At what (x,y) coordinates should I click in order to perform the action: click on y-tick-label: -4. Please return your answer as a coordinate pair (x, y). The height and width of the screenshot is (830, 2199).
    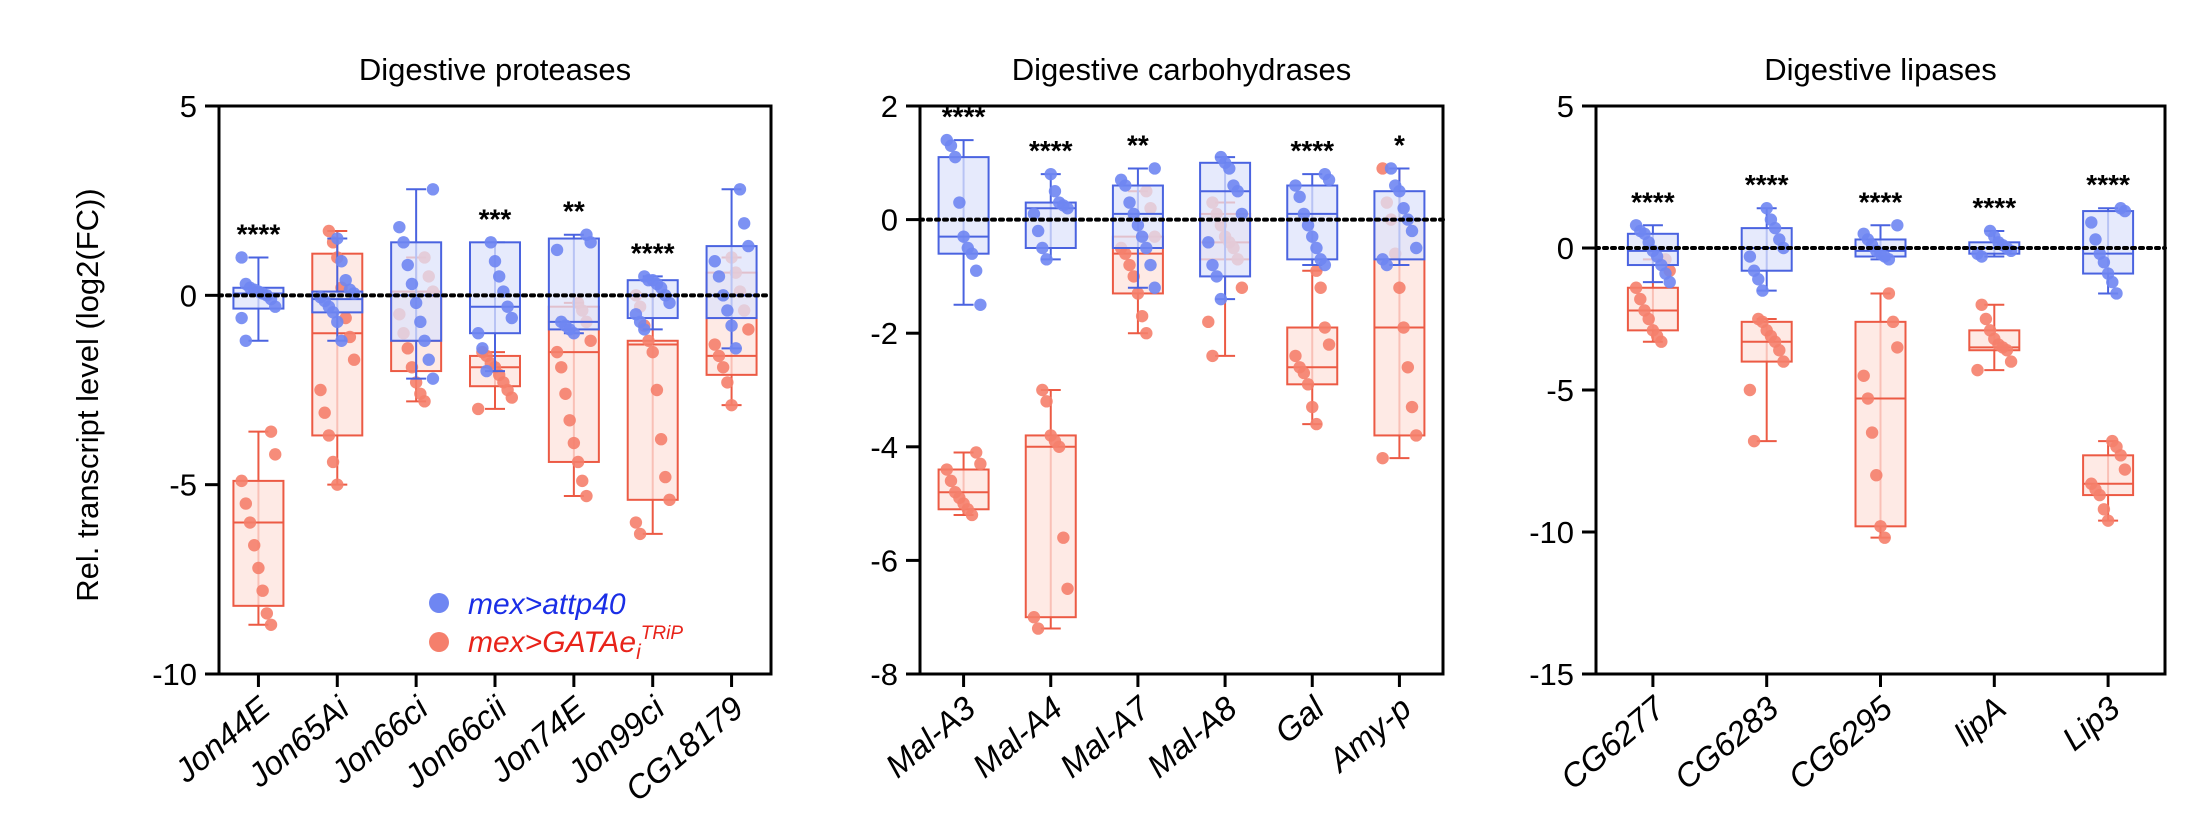
    Looking at the image, I should click on (884, 447).